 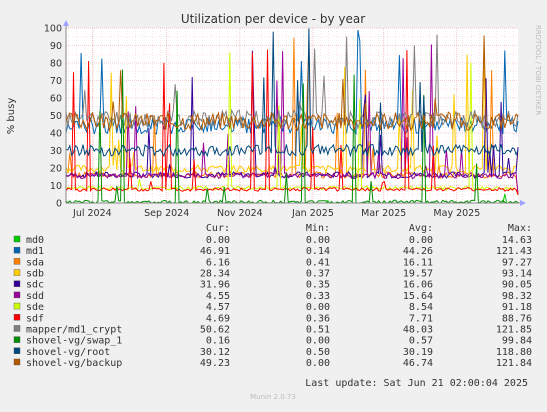 I want to click on x-tick-label: Mar 2025, so click(x=383, y=213).